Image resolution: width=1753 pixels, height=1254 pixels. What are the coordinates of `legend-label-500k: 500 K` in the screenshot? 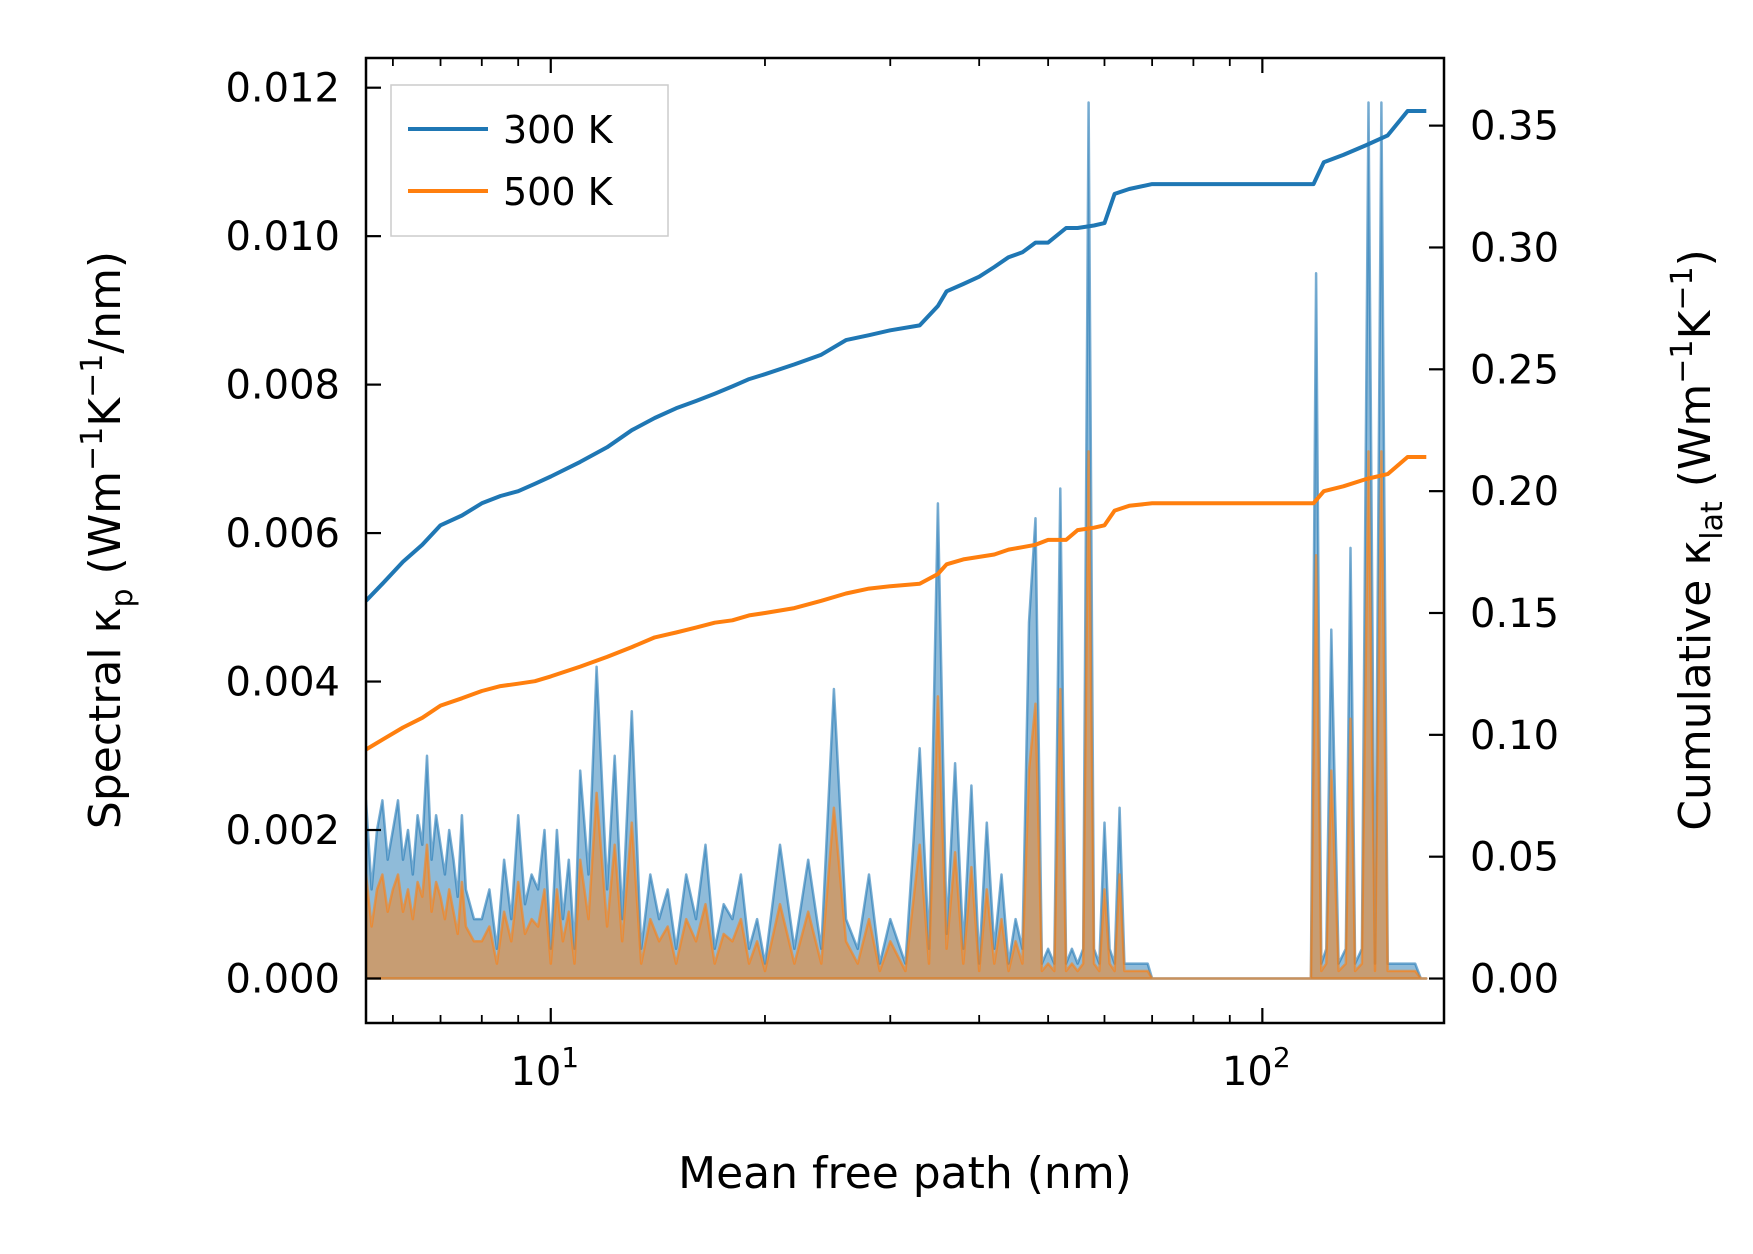 It's located at (558, 192).